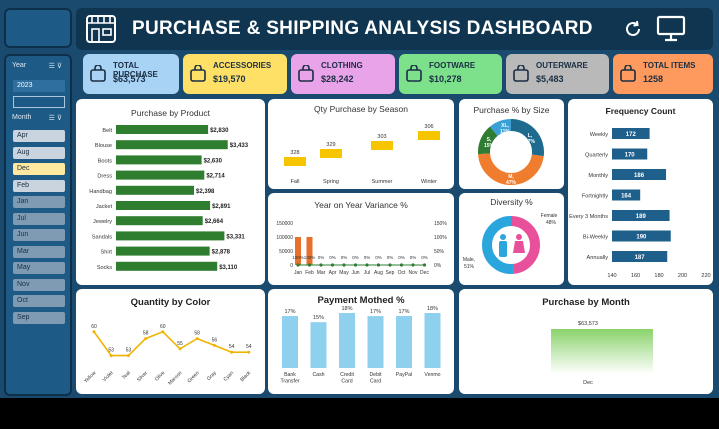 The width and height of the screenshot is (719, 429). I want to click on month-slicer-header: Month ☰⊽, so click(38, 118).